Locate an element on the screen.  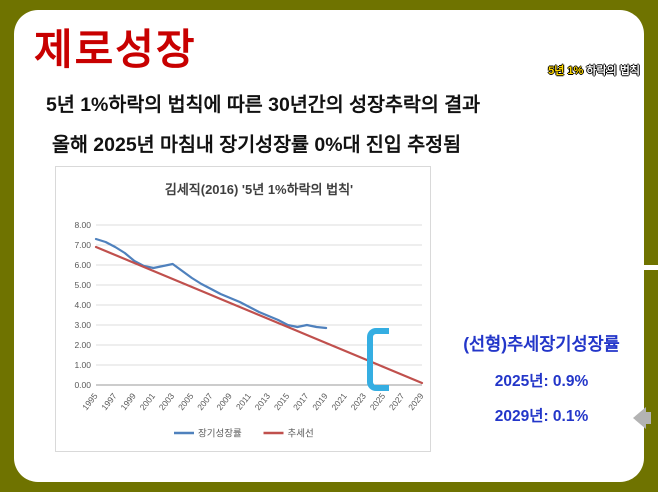
svg-text: 2029 is located at coordinates (416, 401).